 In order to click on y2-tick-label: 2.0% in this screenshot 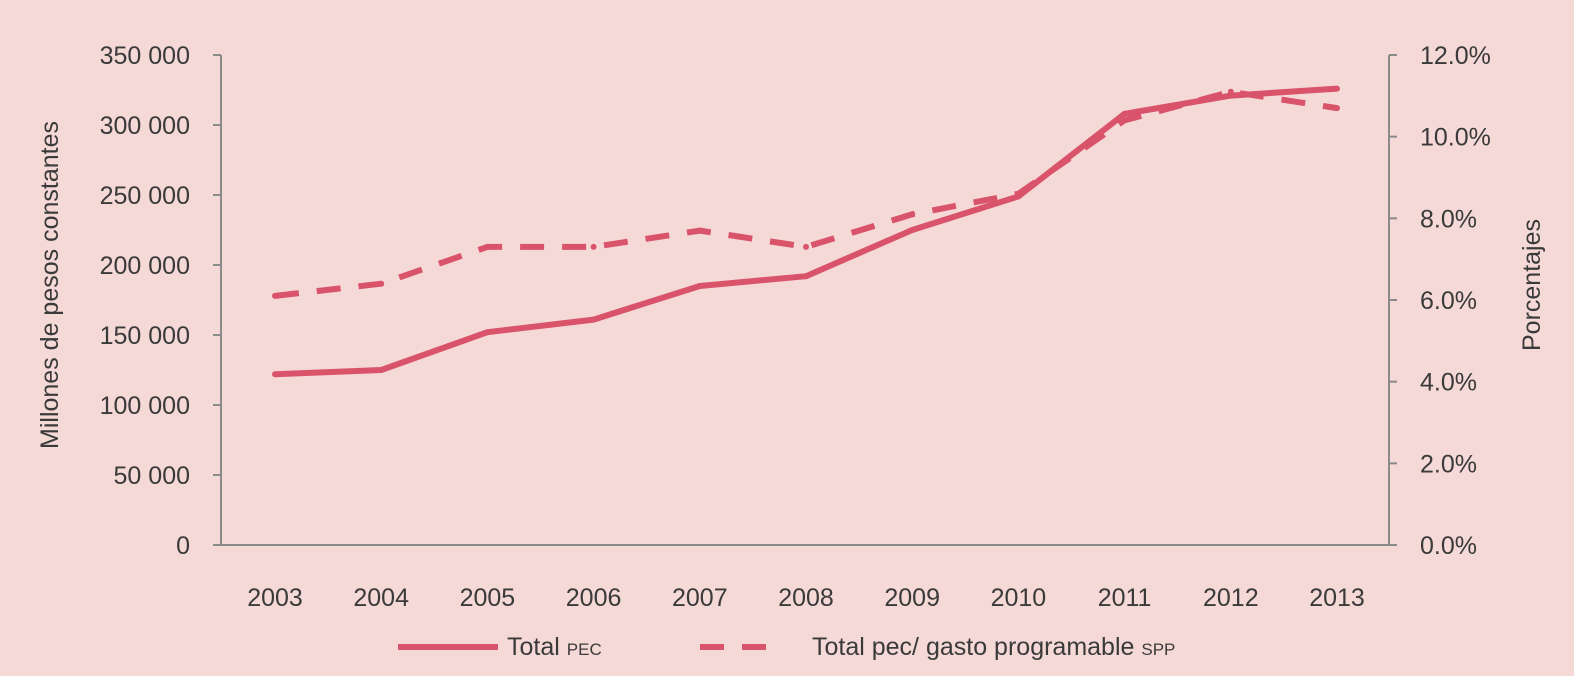, I will do `click(1448, 464)`.